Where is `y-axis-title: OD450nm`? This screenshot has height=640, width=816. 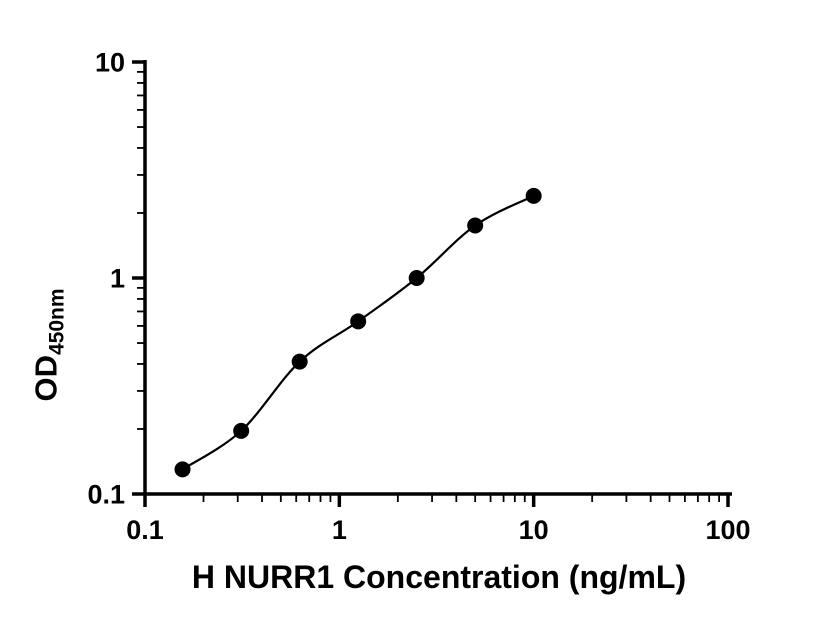 y-axis-title: OD450nm is located at coordinates (48, 345).